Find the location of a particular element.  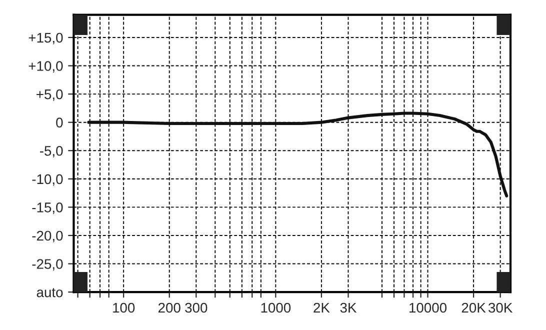

y-tick-label: -5,0 is located at coordinates (51, 152).